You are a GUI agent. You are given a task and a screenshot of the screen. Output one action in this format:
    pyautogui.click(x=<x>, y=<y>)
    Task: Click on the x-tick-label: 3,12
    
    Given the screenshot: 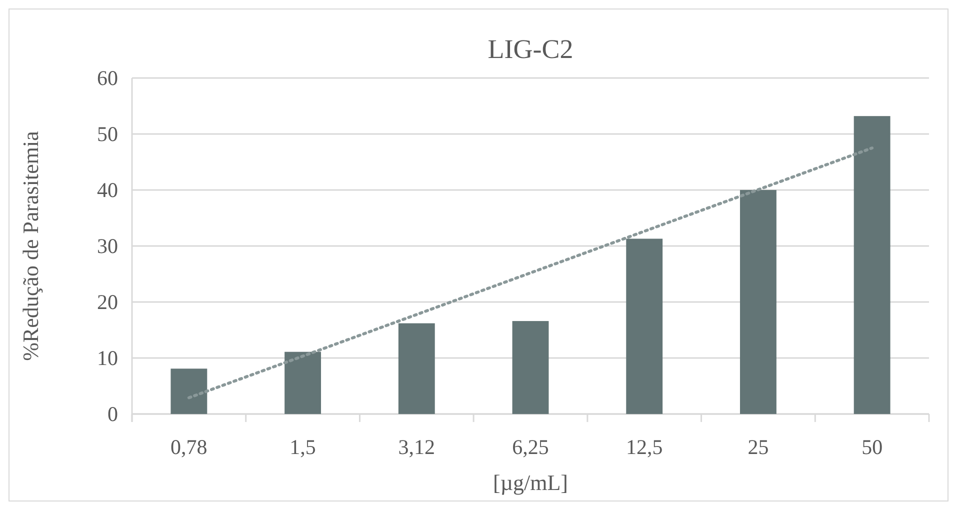 What is the action you would take?
    pyautogui.click(x=417, y=447)
    